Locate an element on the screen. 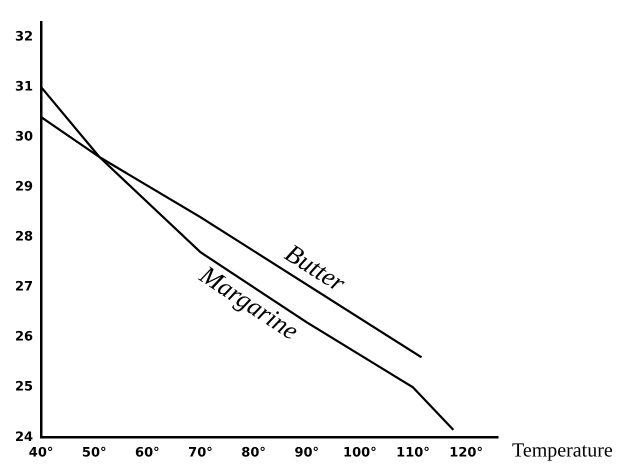 Image resolution: width=636 pixels, height=472 pixels. y-tick-label: 29 is located at coordinates (24, 187).